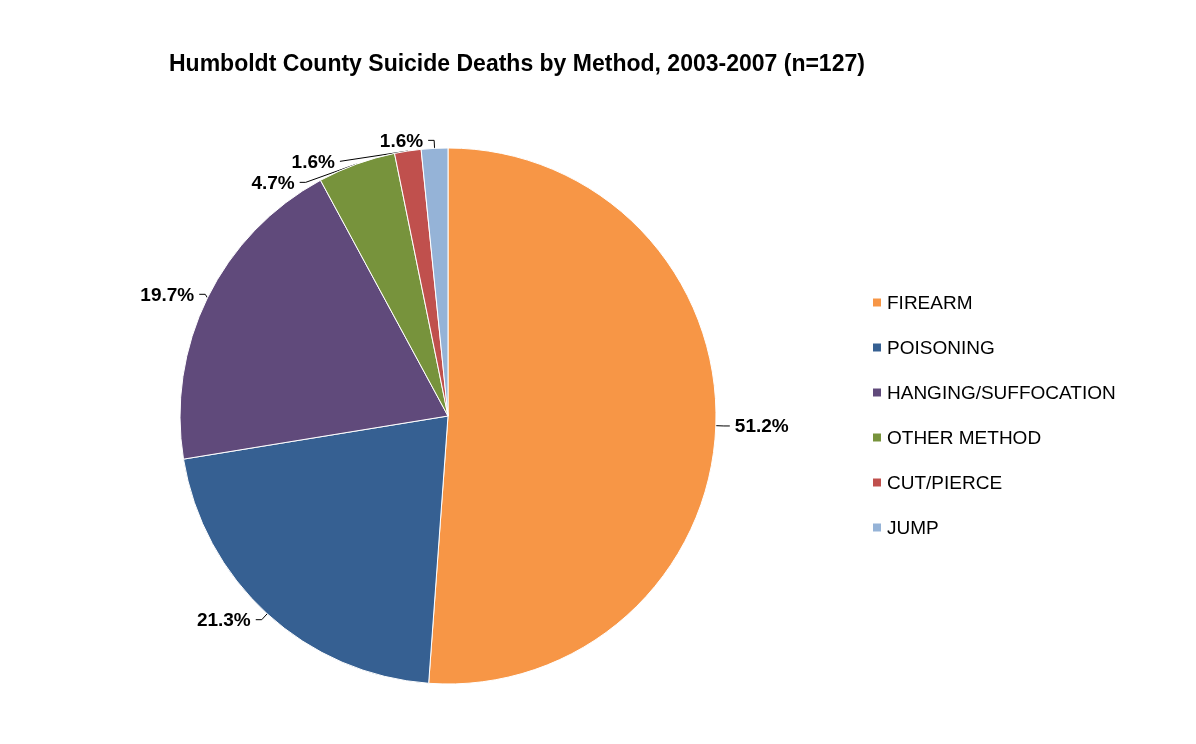  What do you see at coordinates (223, 620) in the screenshot?
I see `data-label: 21.3%` at bounding box center [223, 620].